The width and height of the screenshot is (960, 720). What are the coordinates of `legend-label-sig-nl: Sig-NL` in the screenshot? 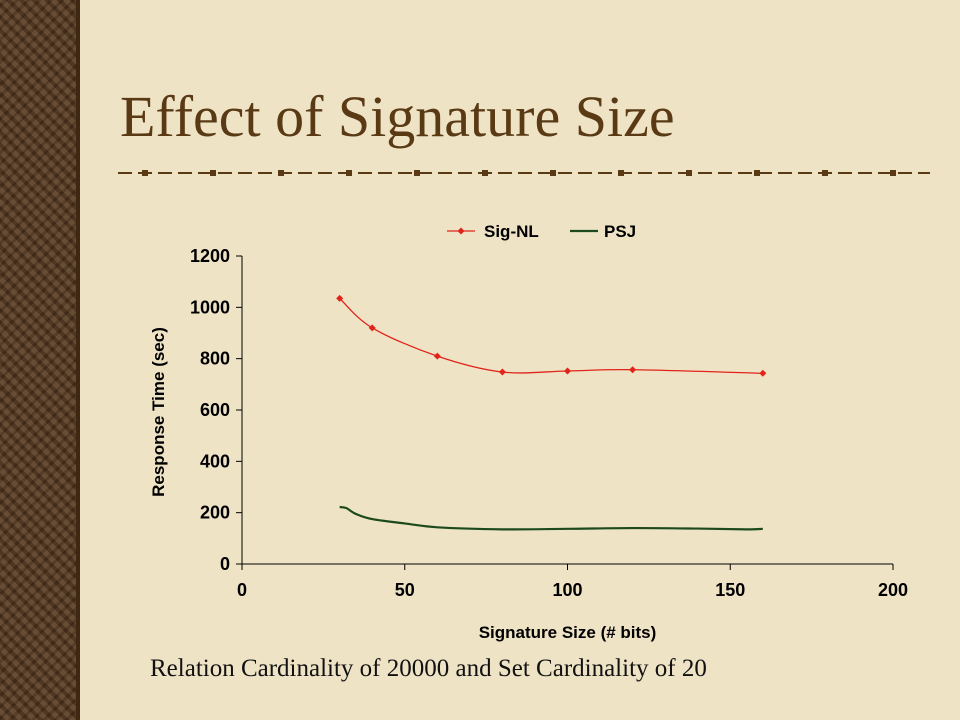 It's located at (511, 231).